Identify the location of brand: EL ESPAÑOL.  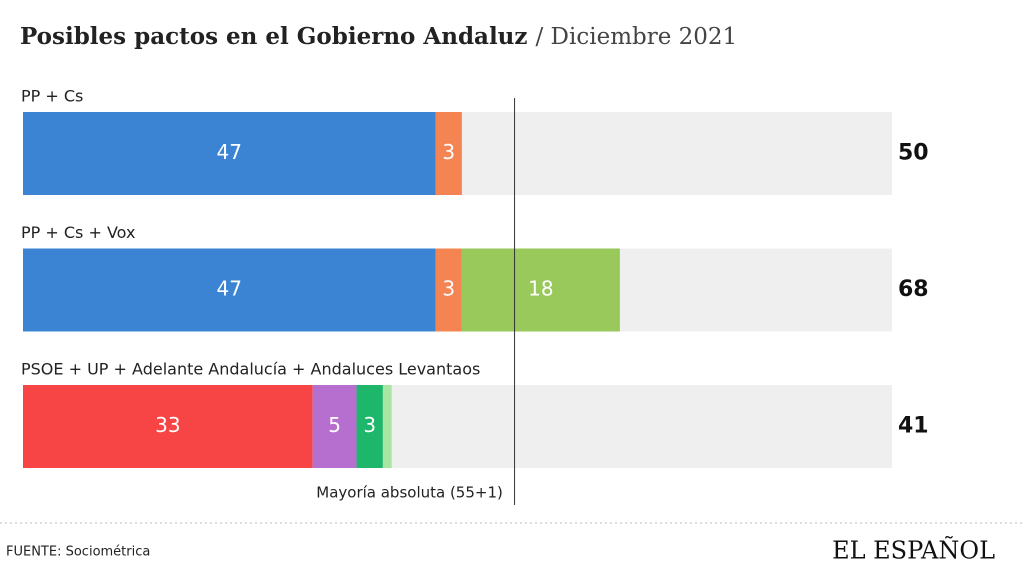
(913, 550).